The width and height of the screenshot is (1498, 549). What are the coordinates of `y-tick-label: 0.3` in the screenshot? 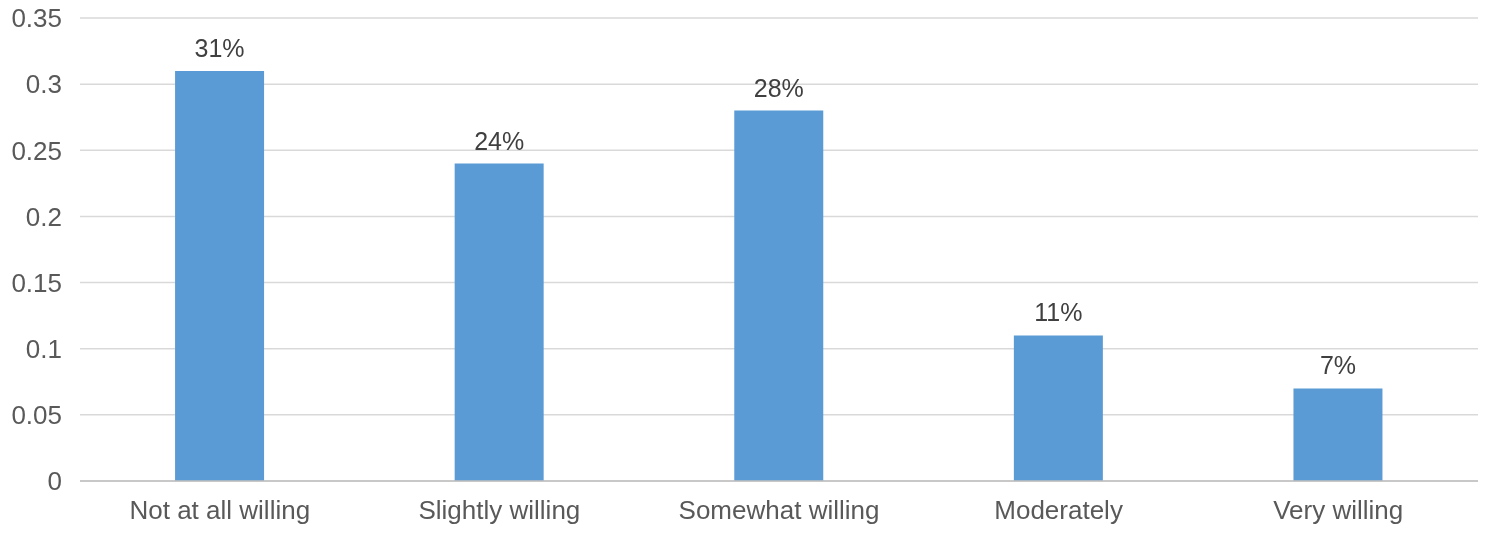 It's located at (43, 84).